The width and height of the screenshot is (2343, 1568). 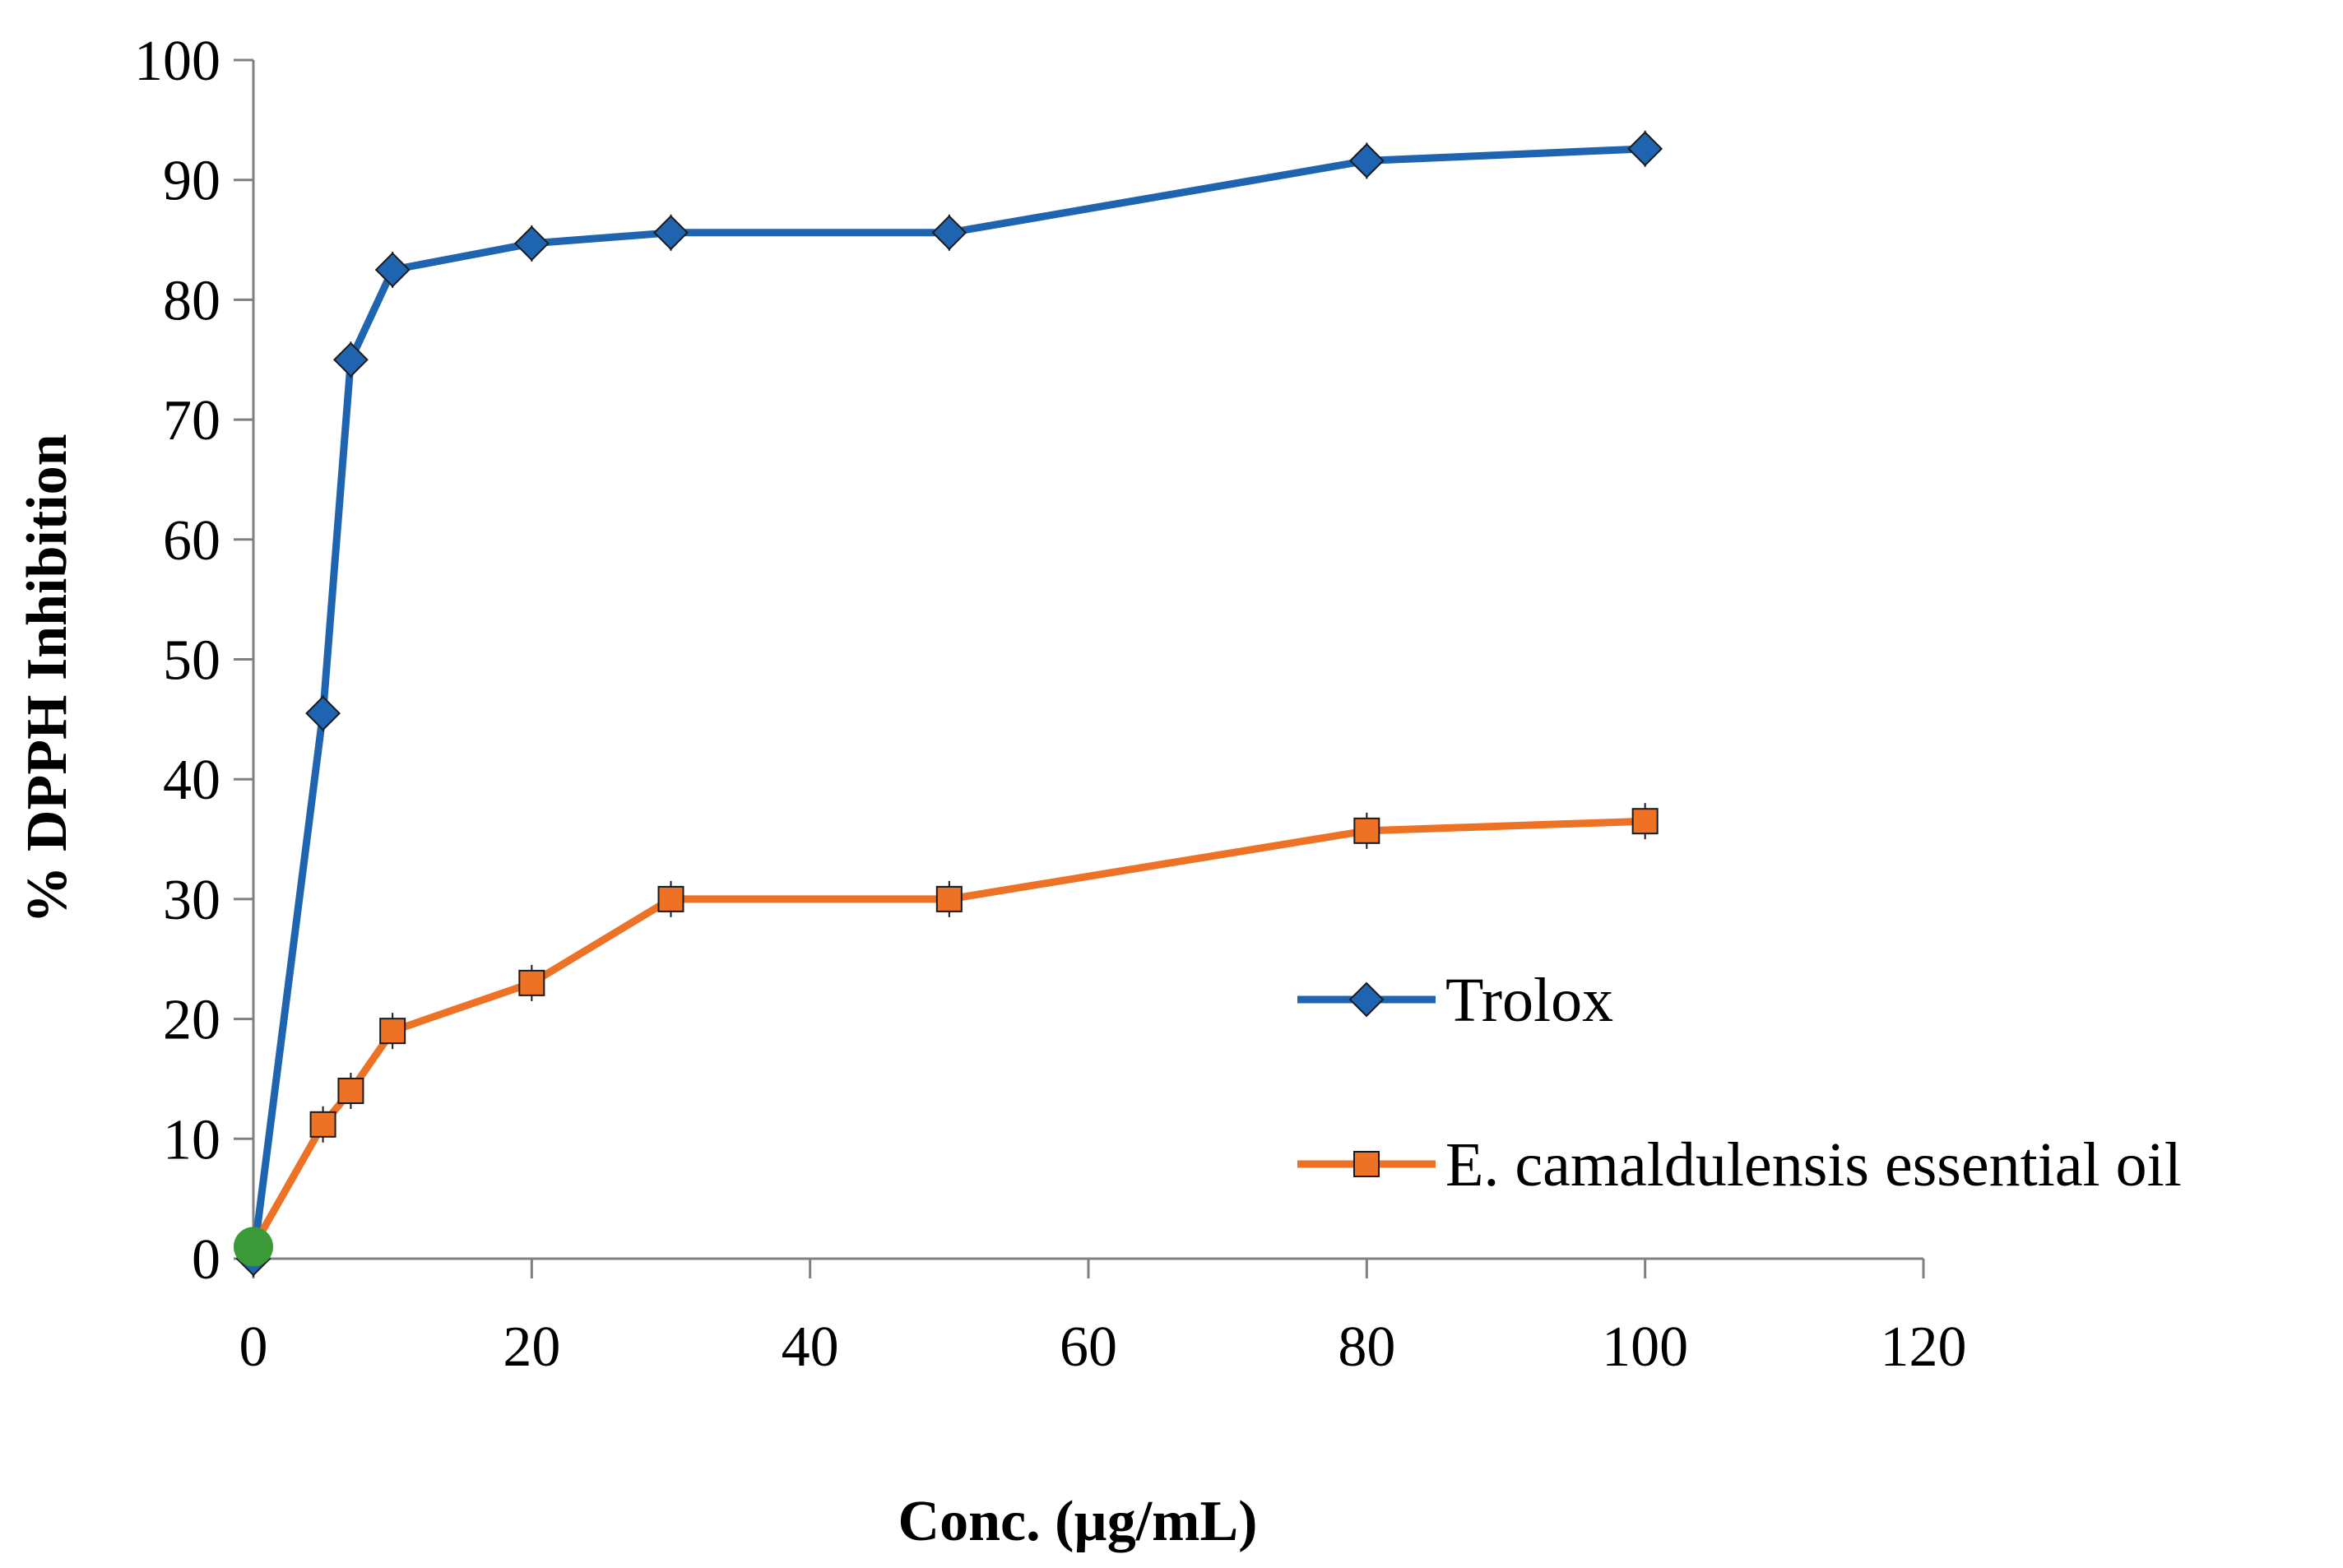 I want to click on y-tick-label: 80, so click(x=191, y=300).